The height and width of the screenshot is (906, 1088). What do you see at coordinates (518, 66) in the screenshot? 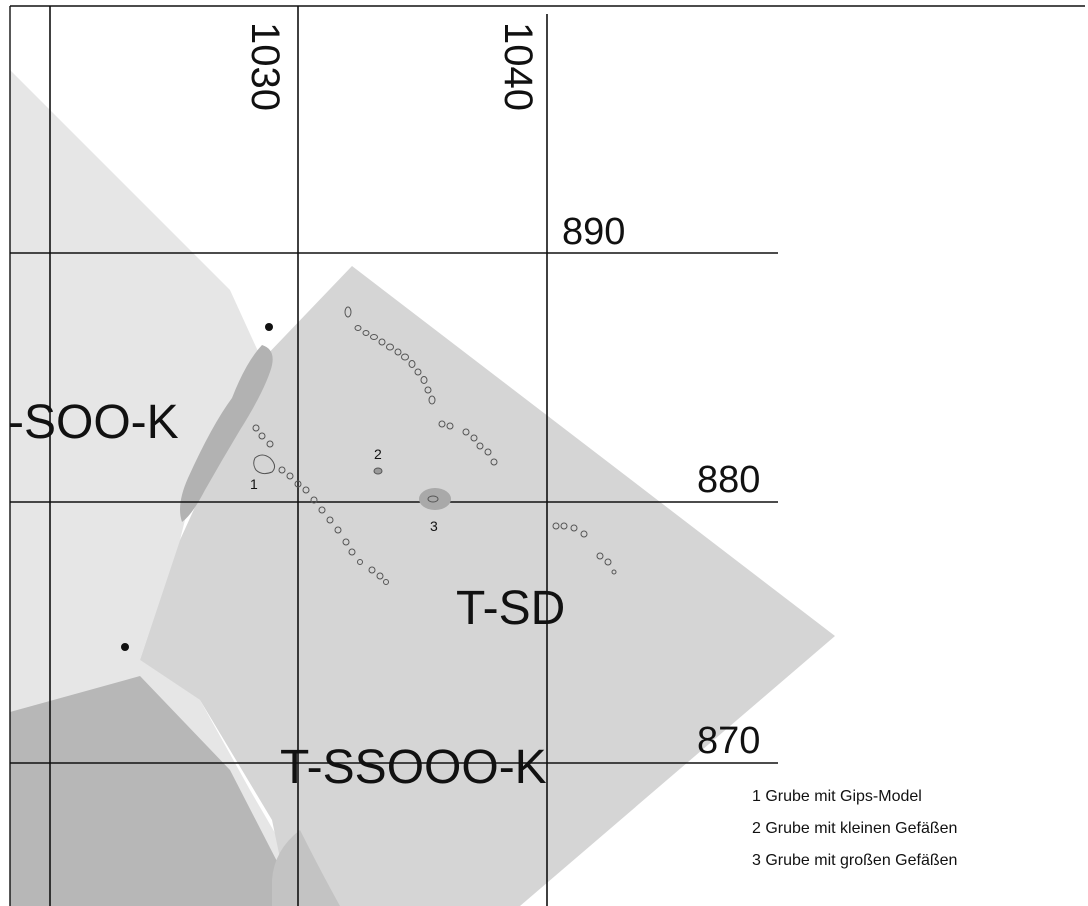
I see `grid-label-x-1040: 1040` at bounding box center [518, 66].